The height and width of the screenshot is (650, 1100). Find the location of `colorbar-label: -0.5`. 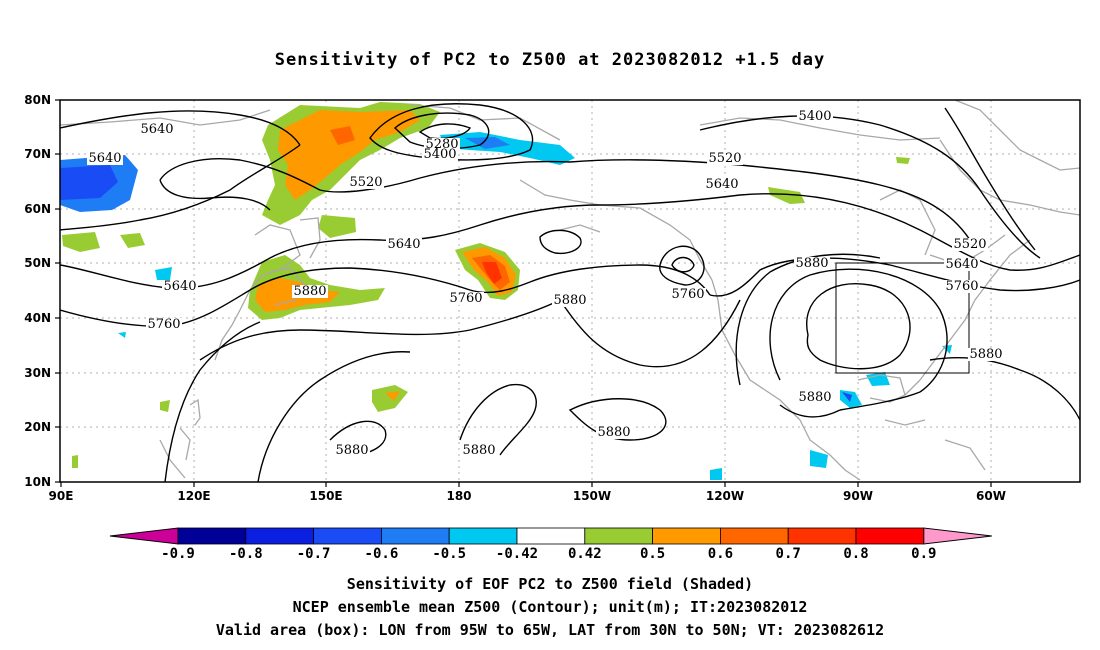

colorbar-label: -0.5 is located at coordinates (449, 554).